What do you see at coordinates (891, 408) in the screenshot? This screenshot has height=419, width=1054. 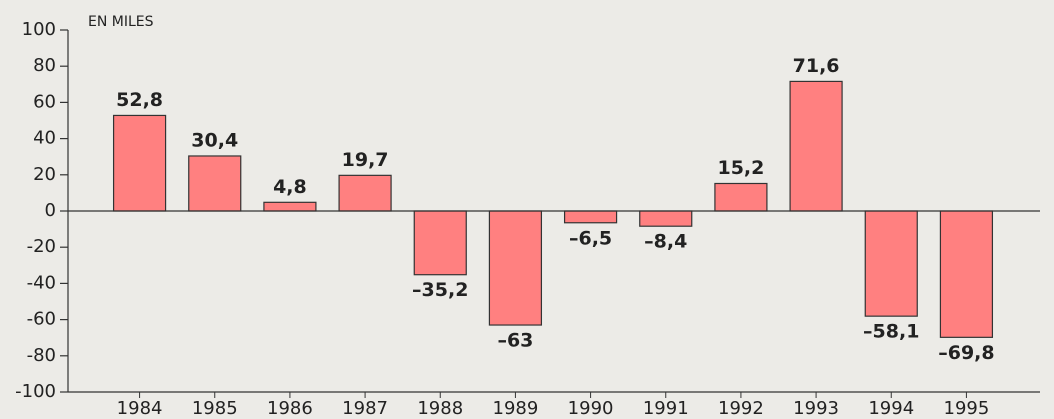 I see `x-tick-label: 1994` at bounding box center [891, 408].